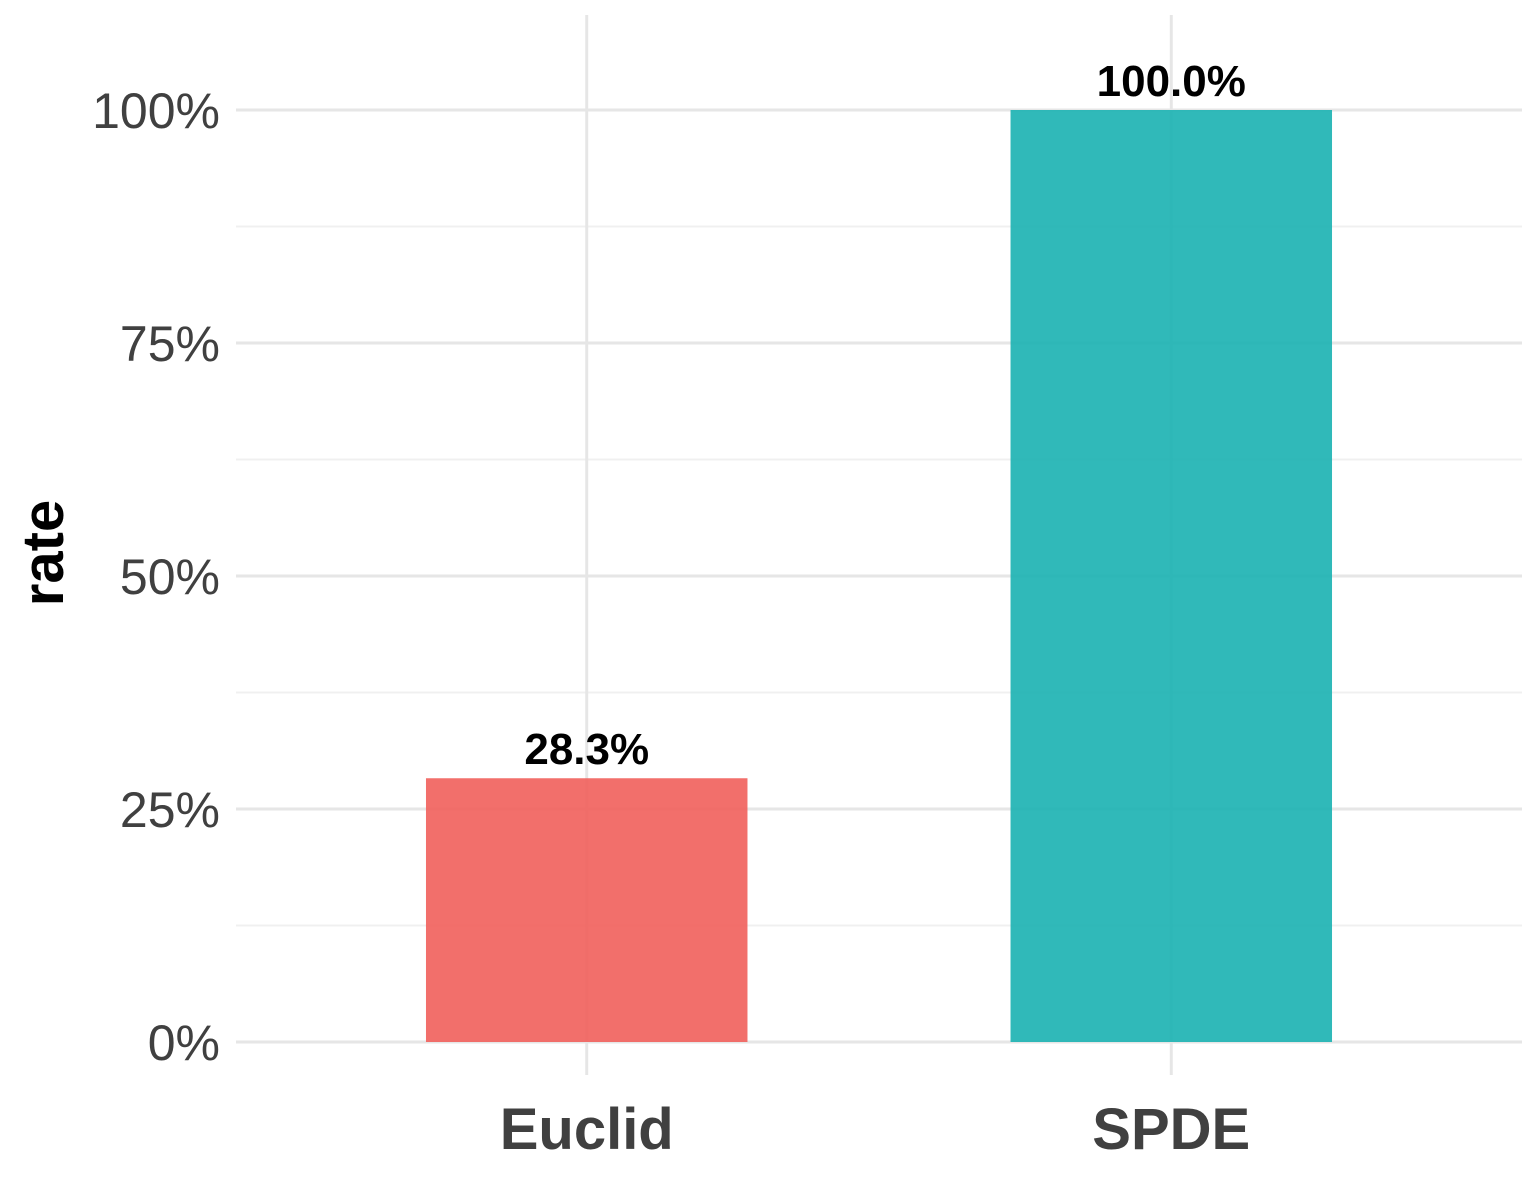  I want to click on data-label-euclid: 28.3%, so click(586, 749).